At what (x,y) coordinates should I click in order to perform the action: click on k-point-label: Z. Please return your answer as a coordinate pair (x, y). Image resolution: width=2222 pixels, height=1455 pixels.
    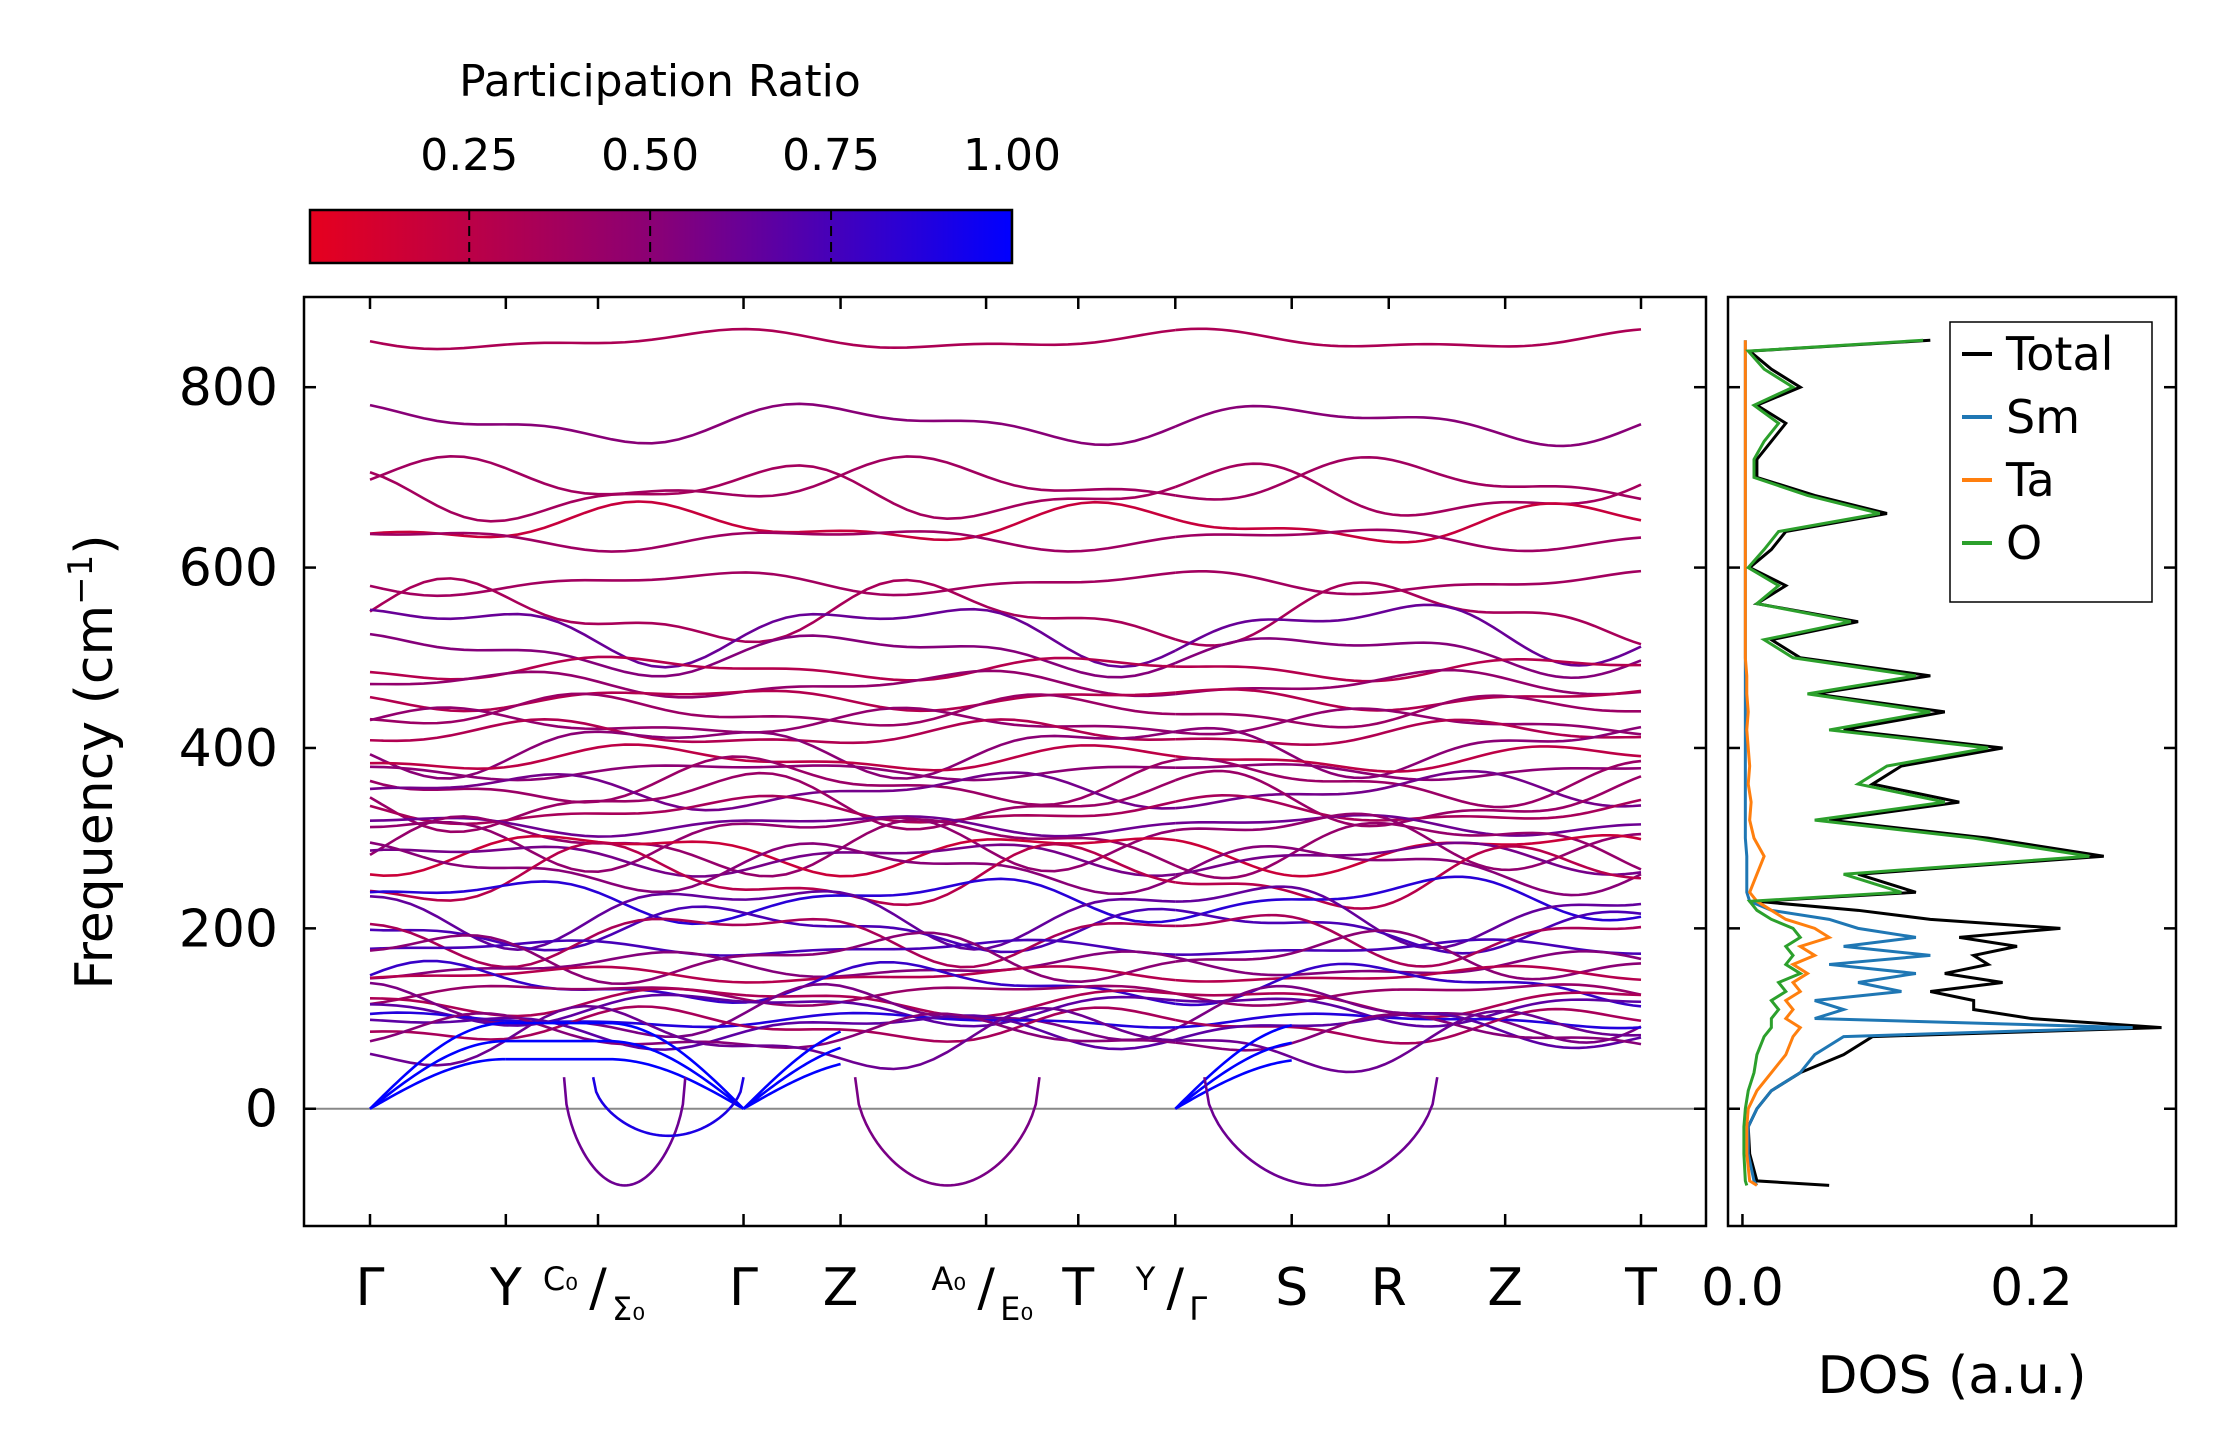
    Looking at the image, I should click on (1505, 1288).